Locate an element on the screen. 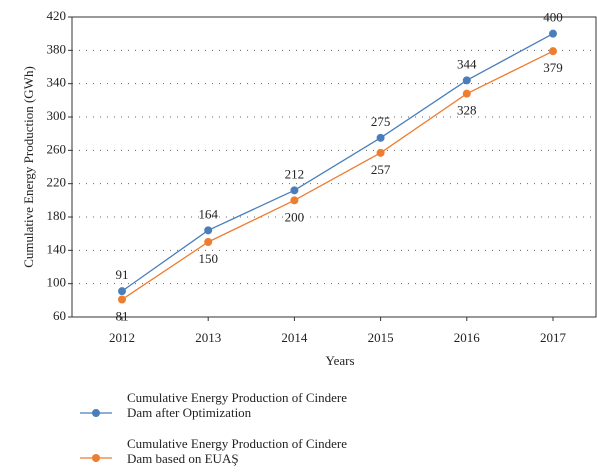 This screenshot has width=597, height=472. y-tick-label: 340 is located at coordinates (57, 82).